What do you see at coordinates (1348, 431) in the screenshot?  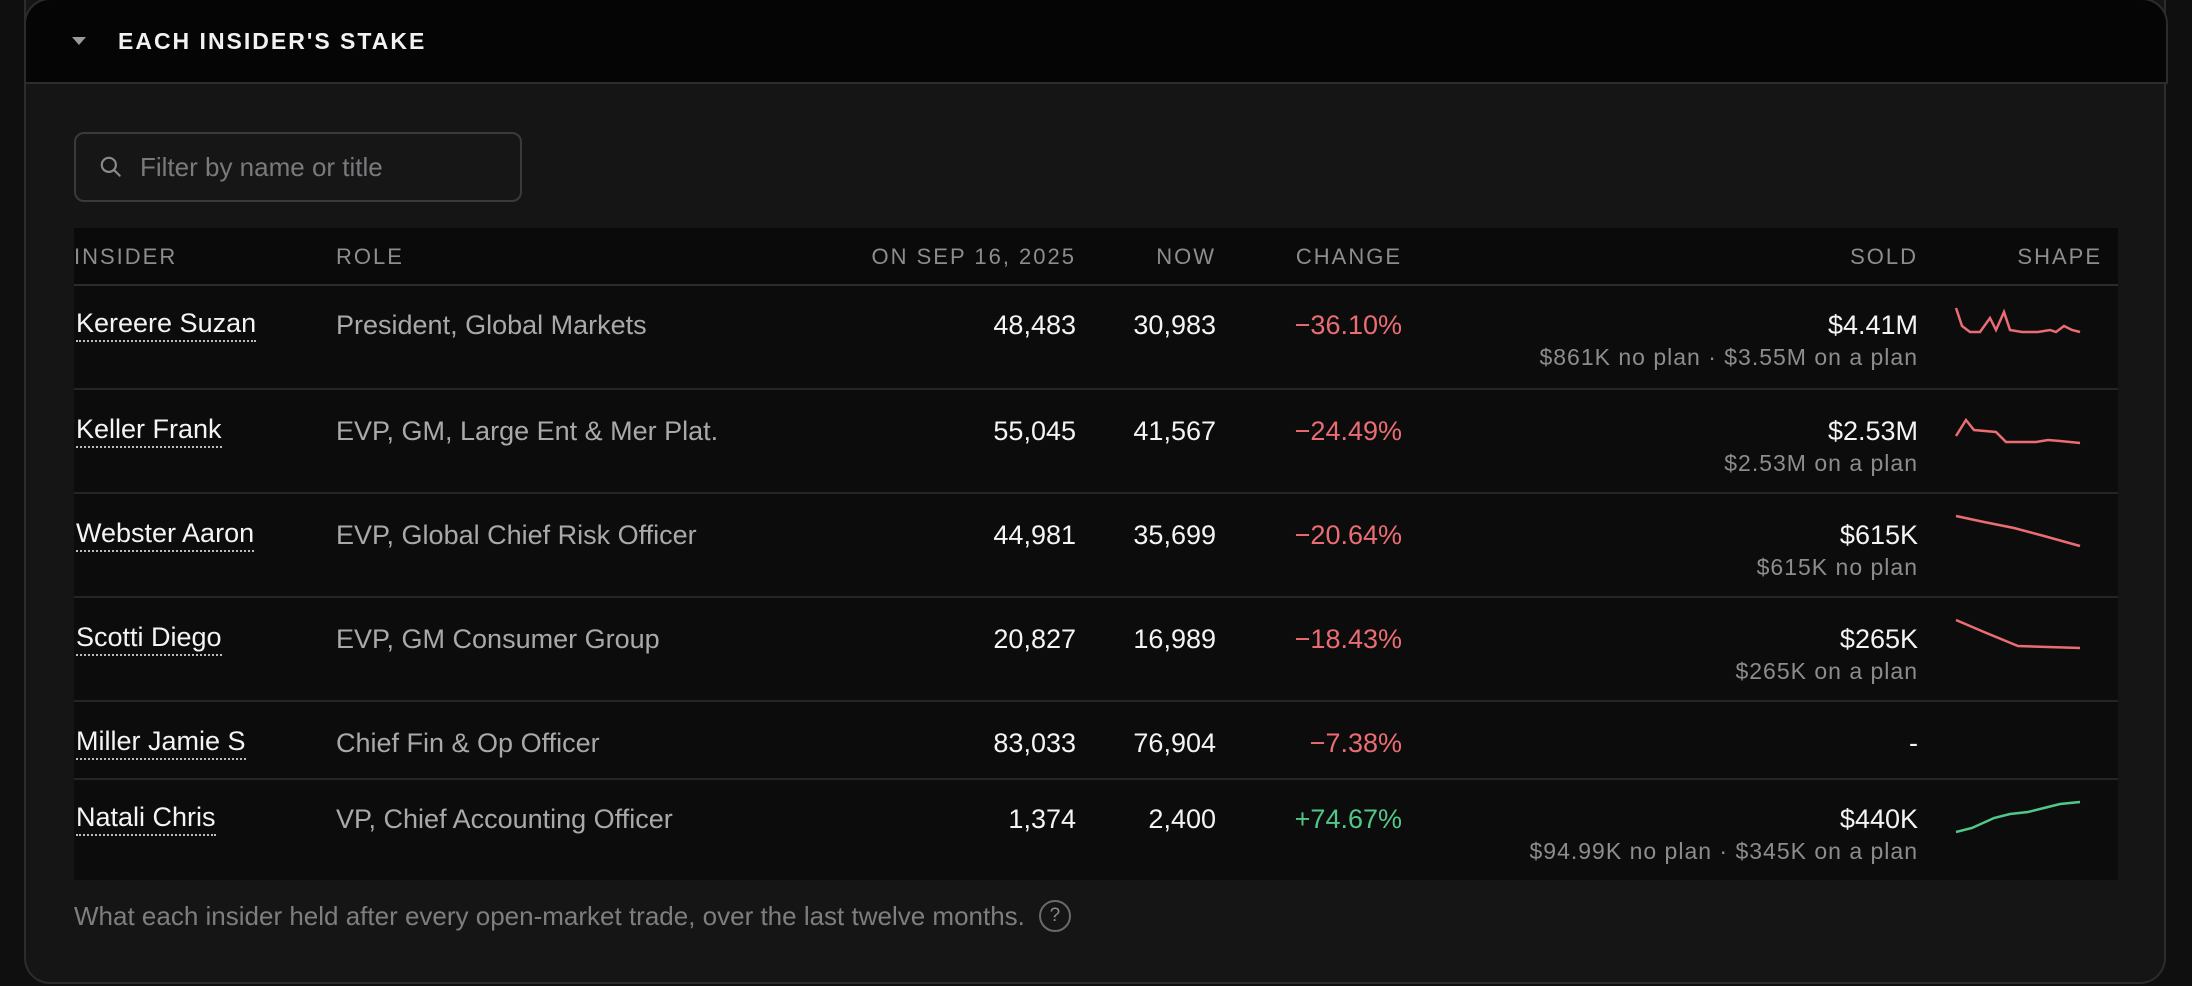 I see `change-percent: −24.49%` at bounding box center [1348, 431].